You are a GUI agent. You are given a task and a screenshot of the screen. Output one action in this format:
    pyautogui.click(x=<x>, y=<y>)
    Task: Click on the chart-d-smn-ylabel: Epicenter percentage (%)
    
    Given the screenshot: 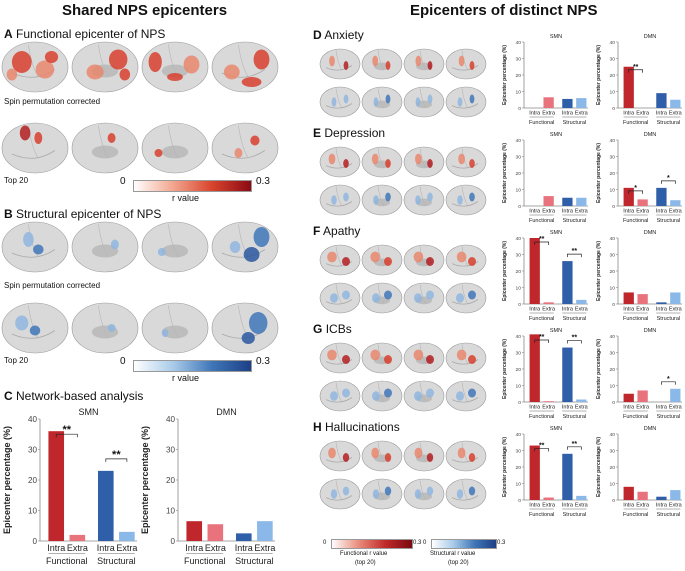 What is the action you would take?
    pyautogui.click(x=505, y=75)
    